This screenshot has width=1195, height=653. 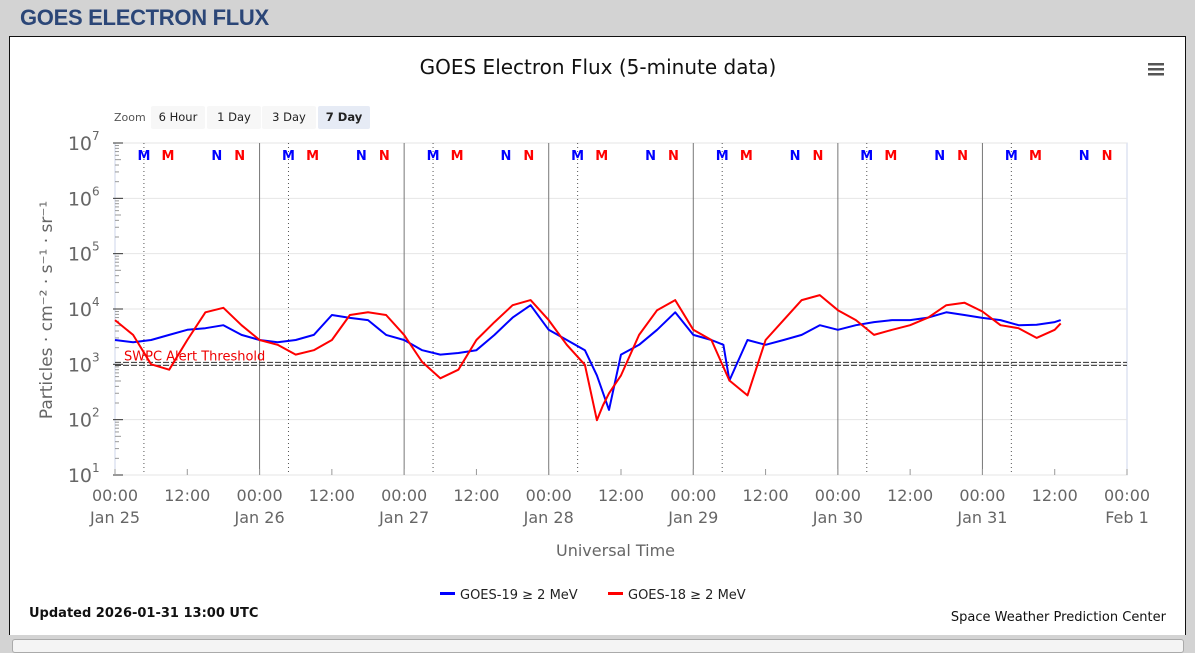 What do you see at coordinates (981, 517) in the screenshot?
I see `x-tick-date: Jan 31` at bounding box center [981, 517].